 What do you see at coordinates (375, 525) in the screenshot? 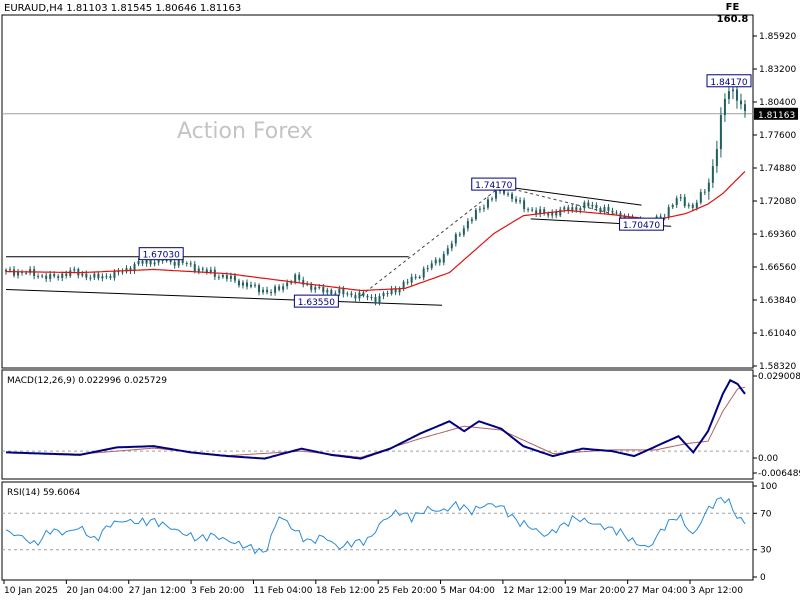
I see `rsi-line` at bounding box center [375, 525].